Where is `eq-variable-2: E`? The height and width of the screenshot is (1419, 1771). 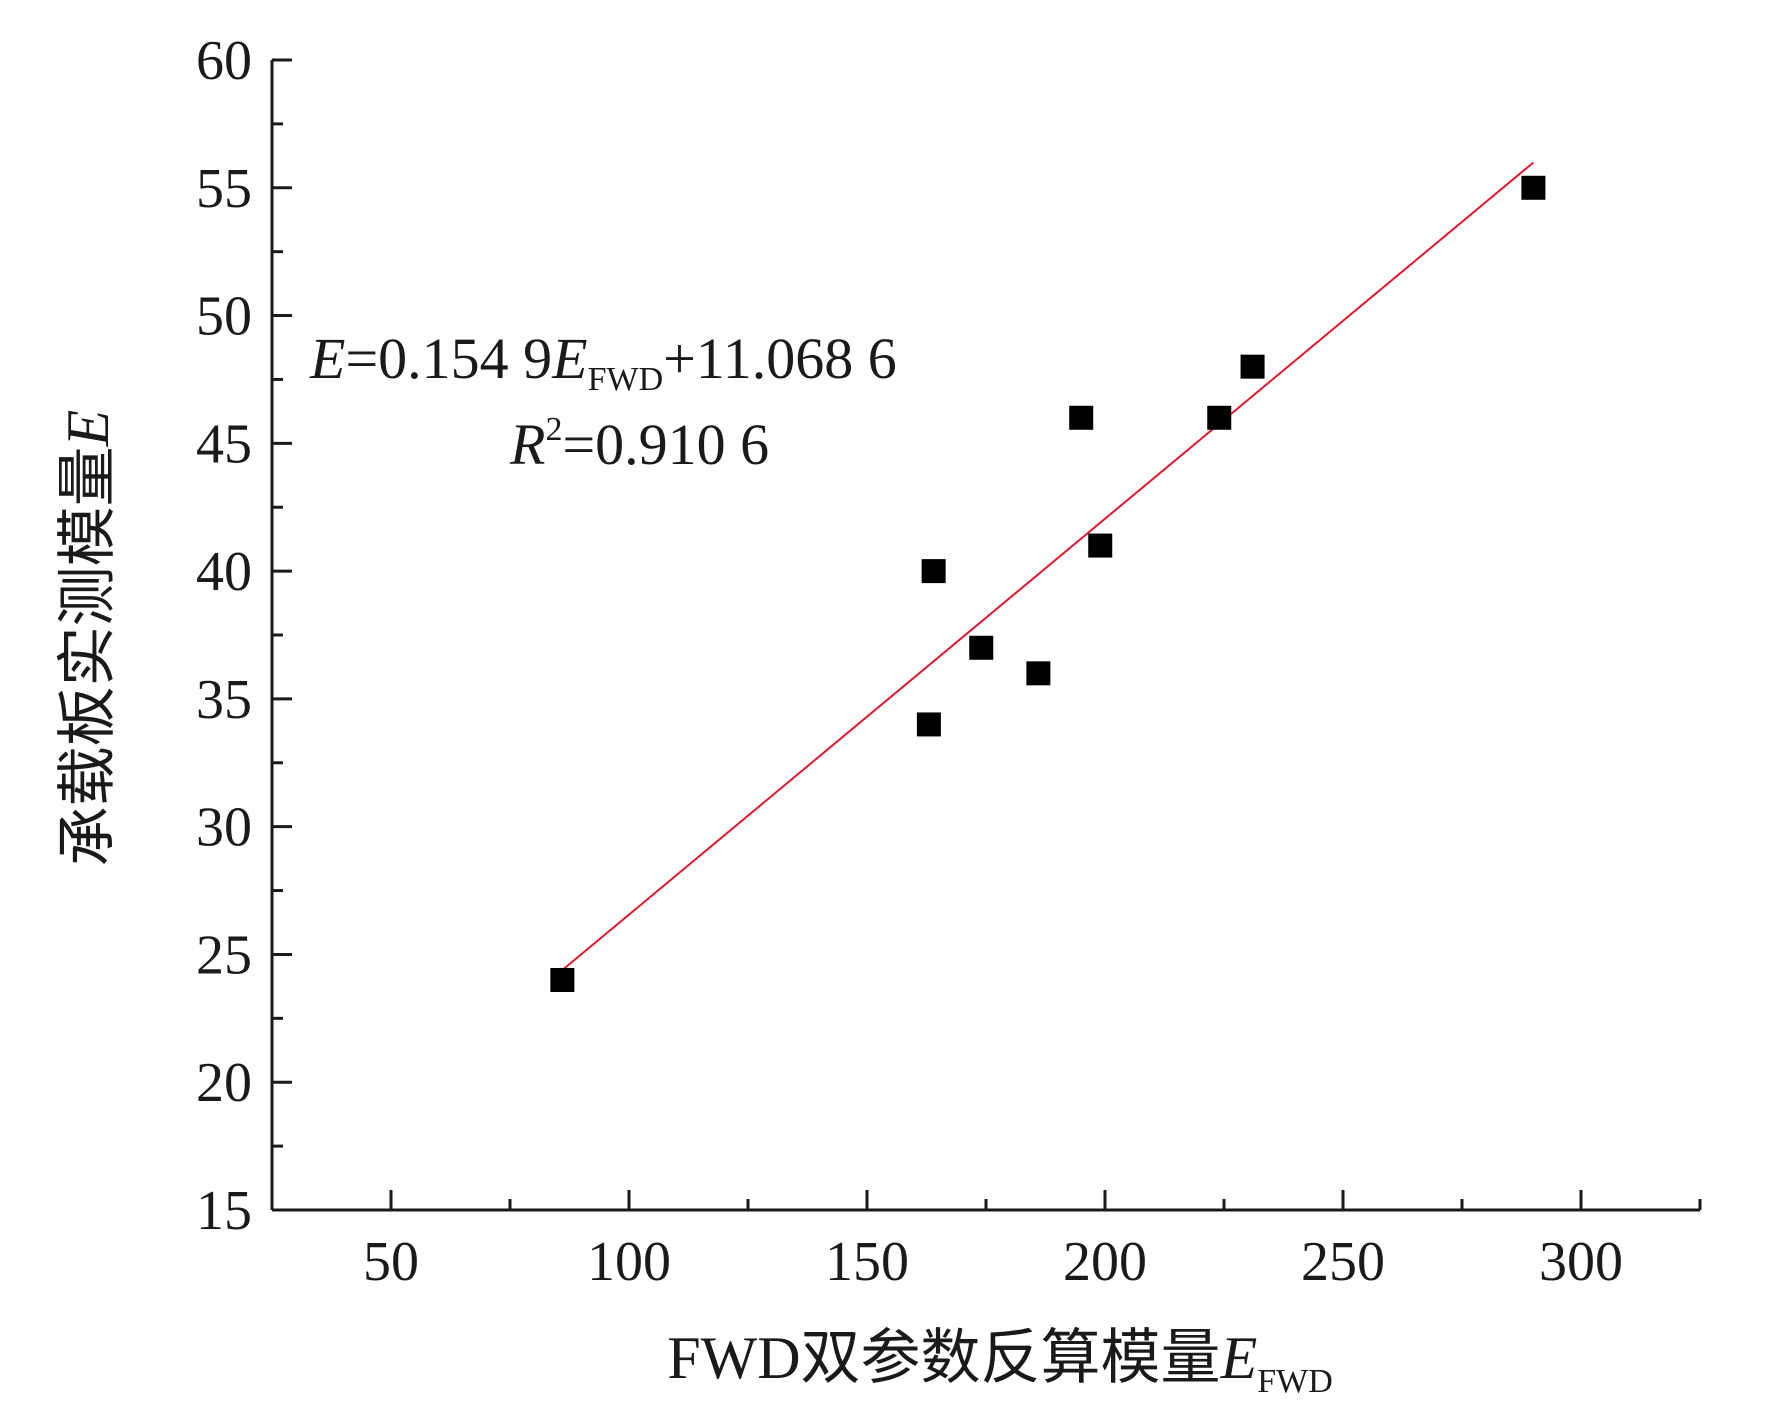 eq-variable-2: E is located at coordinates (569, 358).